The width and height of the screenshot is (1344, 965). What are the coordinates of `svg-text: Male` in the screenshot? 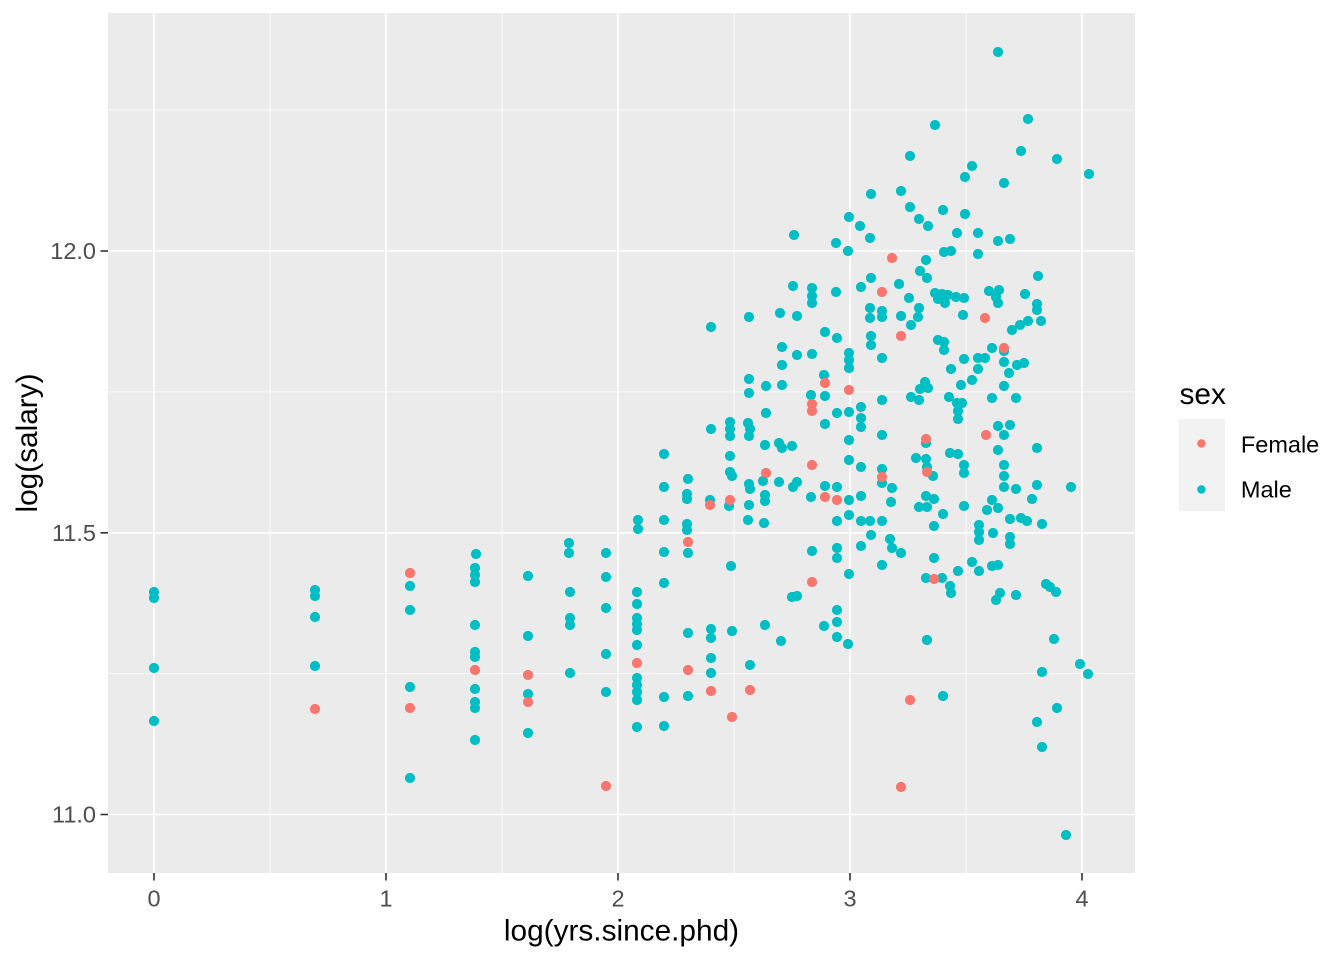 It's located at (1266, 489).